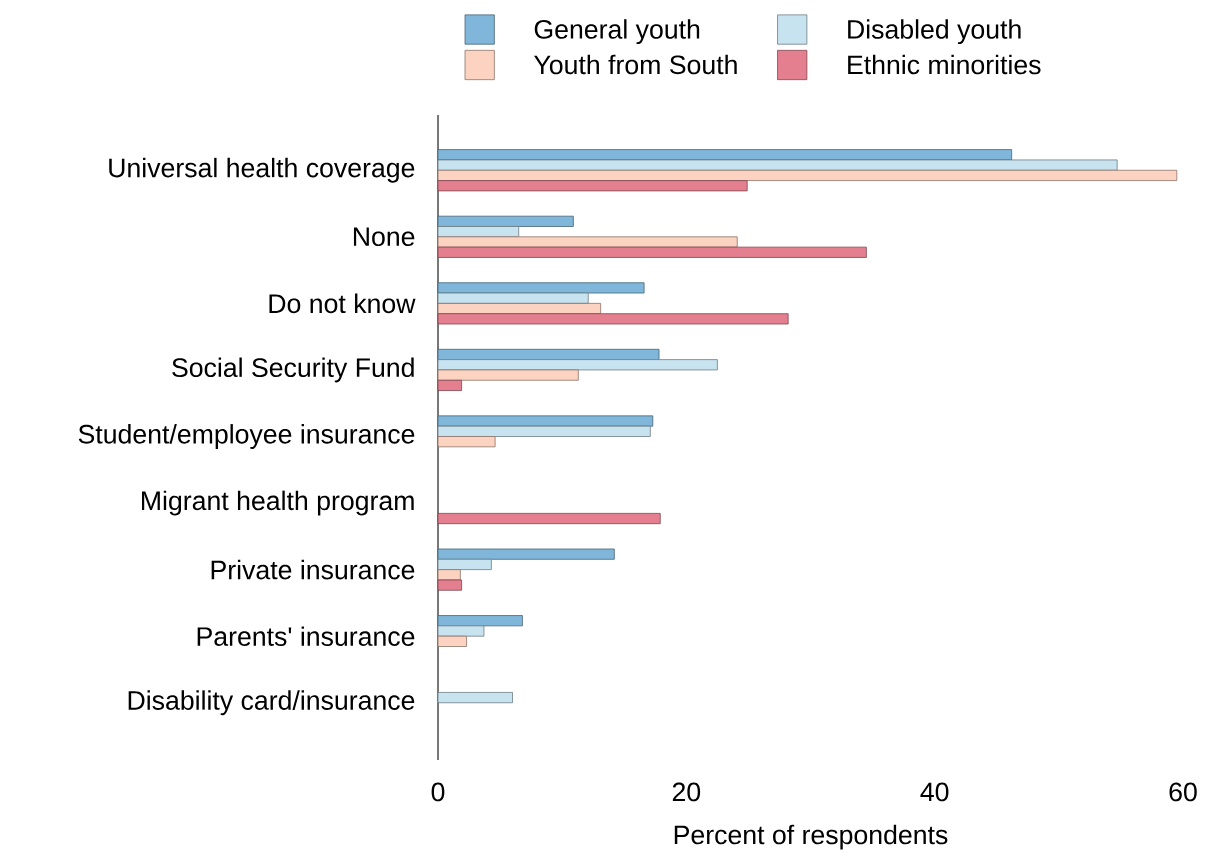 This screenshot has width=1218, height=864. What do you see at coordinates (246, 436) in the screenshot?
I see `y-tick-label: Student/employee insurance` at bounding box center [246, 436].